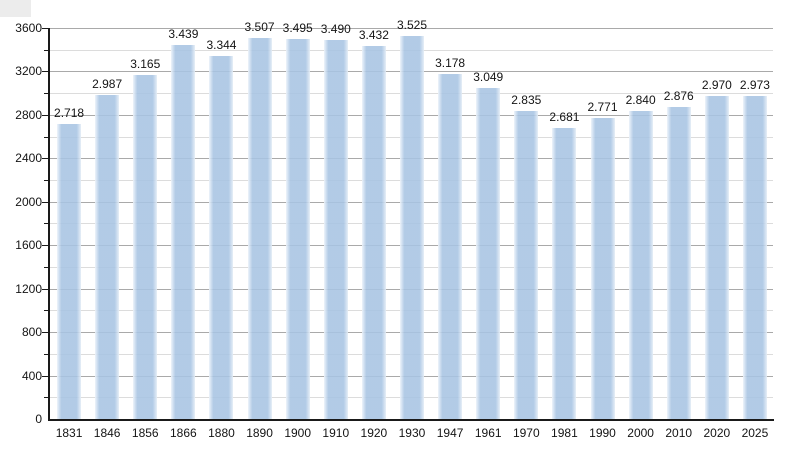  I want to click on bar-value-label: 3.165, so click(145, 64).